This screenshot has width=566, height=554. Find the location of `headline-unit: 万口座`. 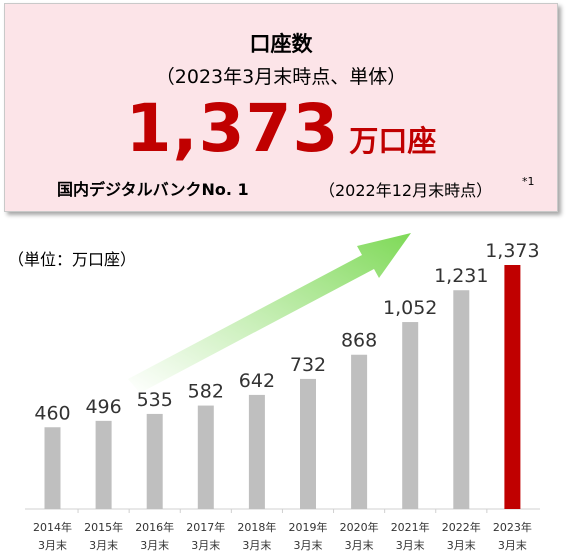

headline-unit: 万口座 is located at coordinates (393, 141).